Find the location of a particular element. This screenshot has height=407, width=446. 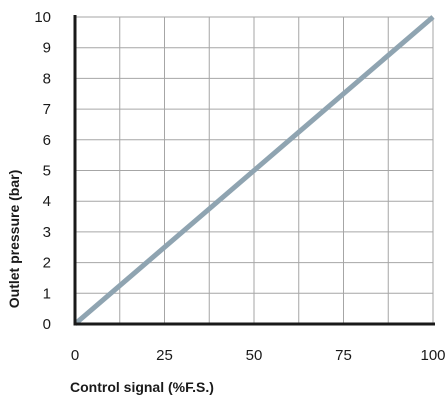

x-tick-labels: 0 25 50 75 100 is located at coordinates (258, 355).